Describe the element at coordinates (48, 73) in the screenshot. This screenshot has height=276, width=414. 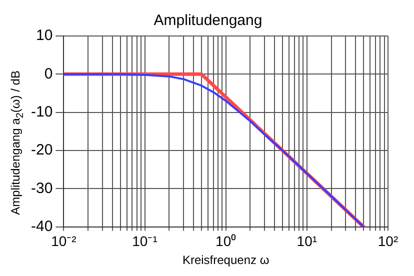
I see `y-tick-label: 0` at that location.